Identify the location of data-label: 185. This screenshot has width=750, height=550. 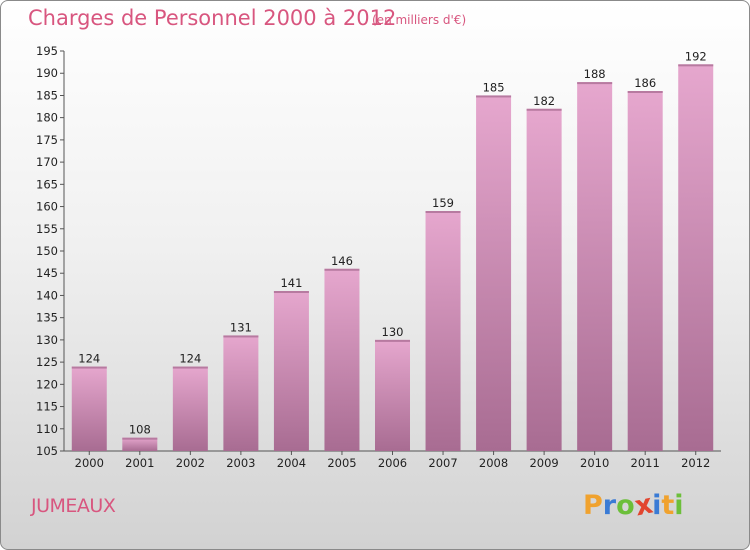
(494, 87).